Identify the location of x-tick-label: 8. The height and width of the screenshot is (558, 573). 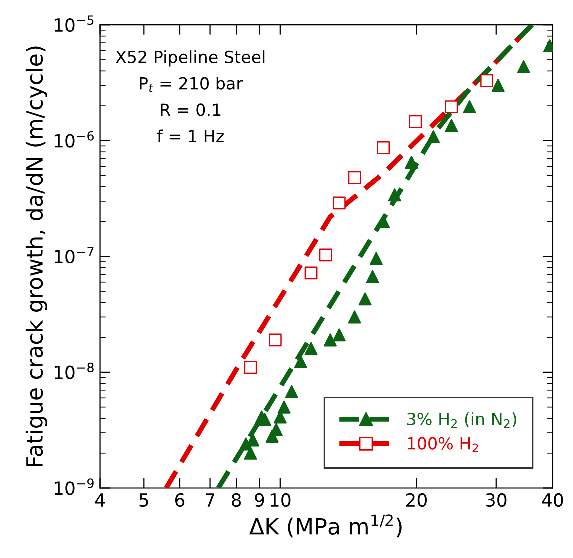
(237, 500).